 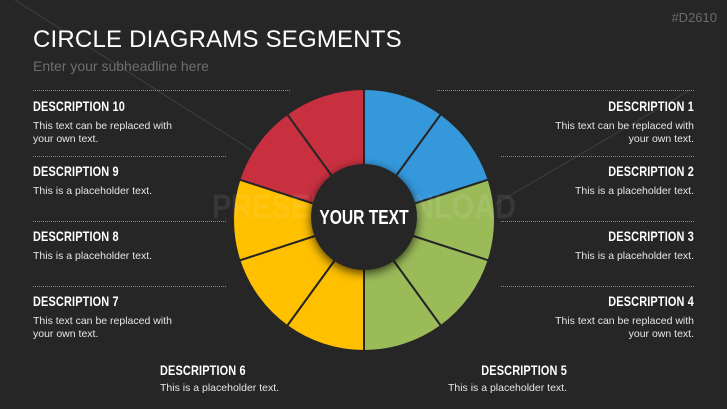 I want to click on page-title: CIRCLE DIAGRAMS SEGMENTS, so click(x=217, y=39).